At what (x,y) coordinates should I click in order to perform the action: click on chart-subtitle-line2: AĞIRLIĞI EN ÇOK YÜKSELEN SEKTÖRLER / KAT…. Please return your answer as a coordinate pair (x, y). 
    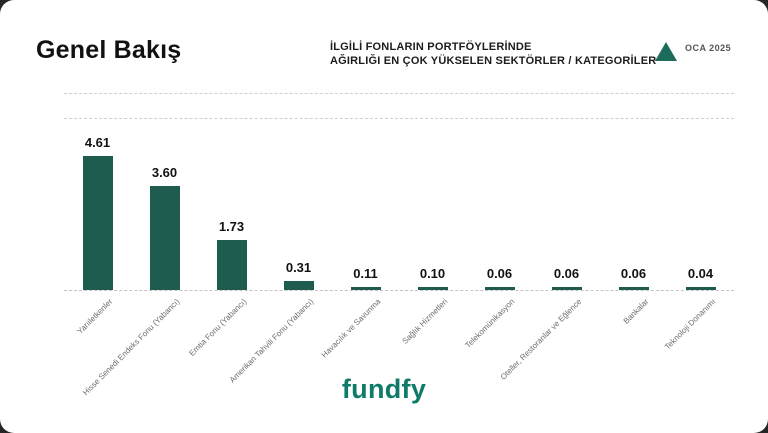
    Looking at the image, I should click on (493, 61).